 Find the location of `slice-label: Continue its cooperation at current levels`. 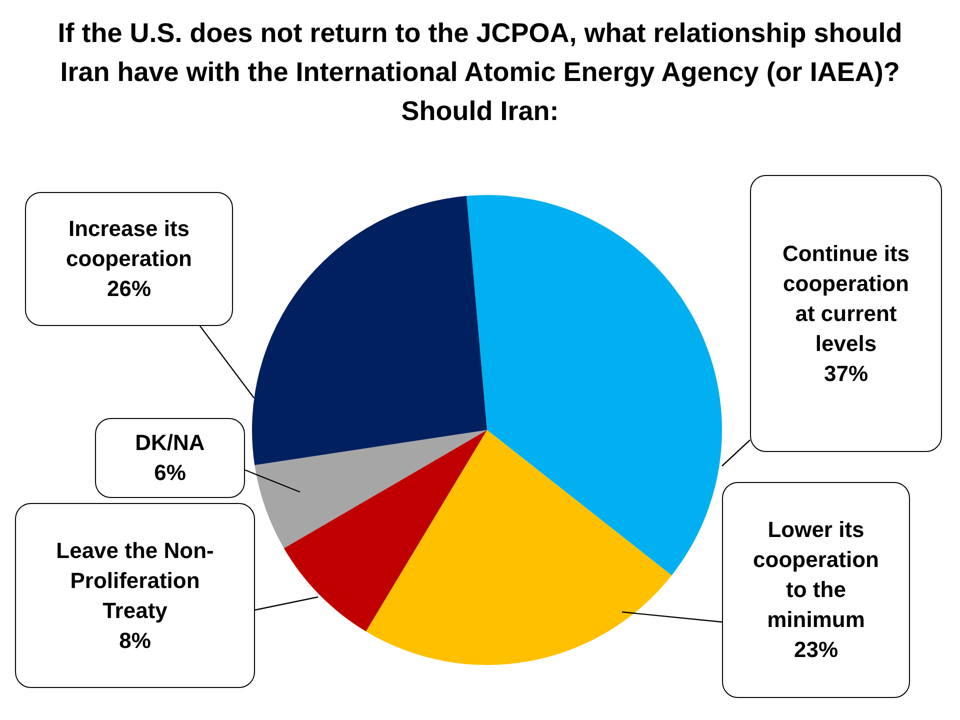

slice-label: Continue its cooperation at current levels is located at coordinates (846, 299).